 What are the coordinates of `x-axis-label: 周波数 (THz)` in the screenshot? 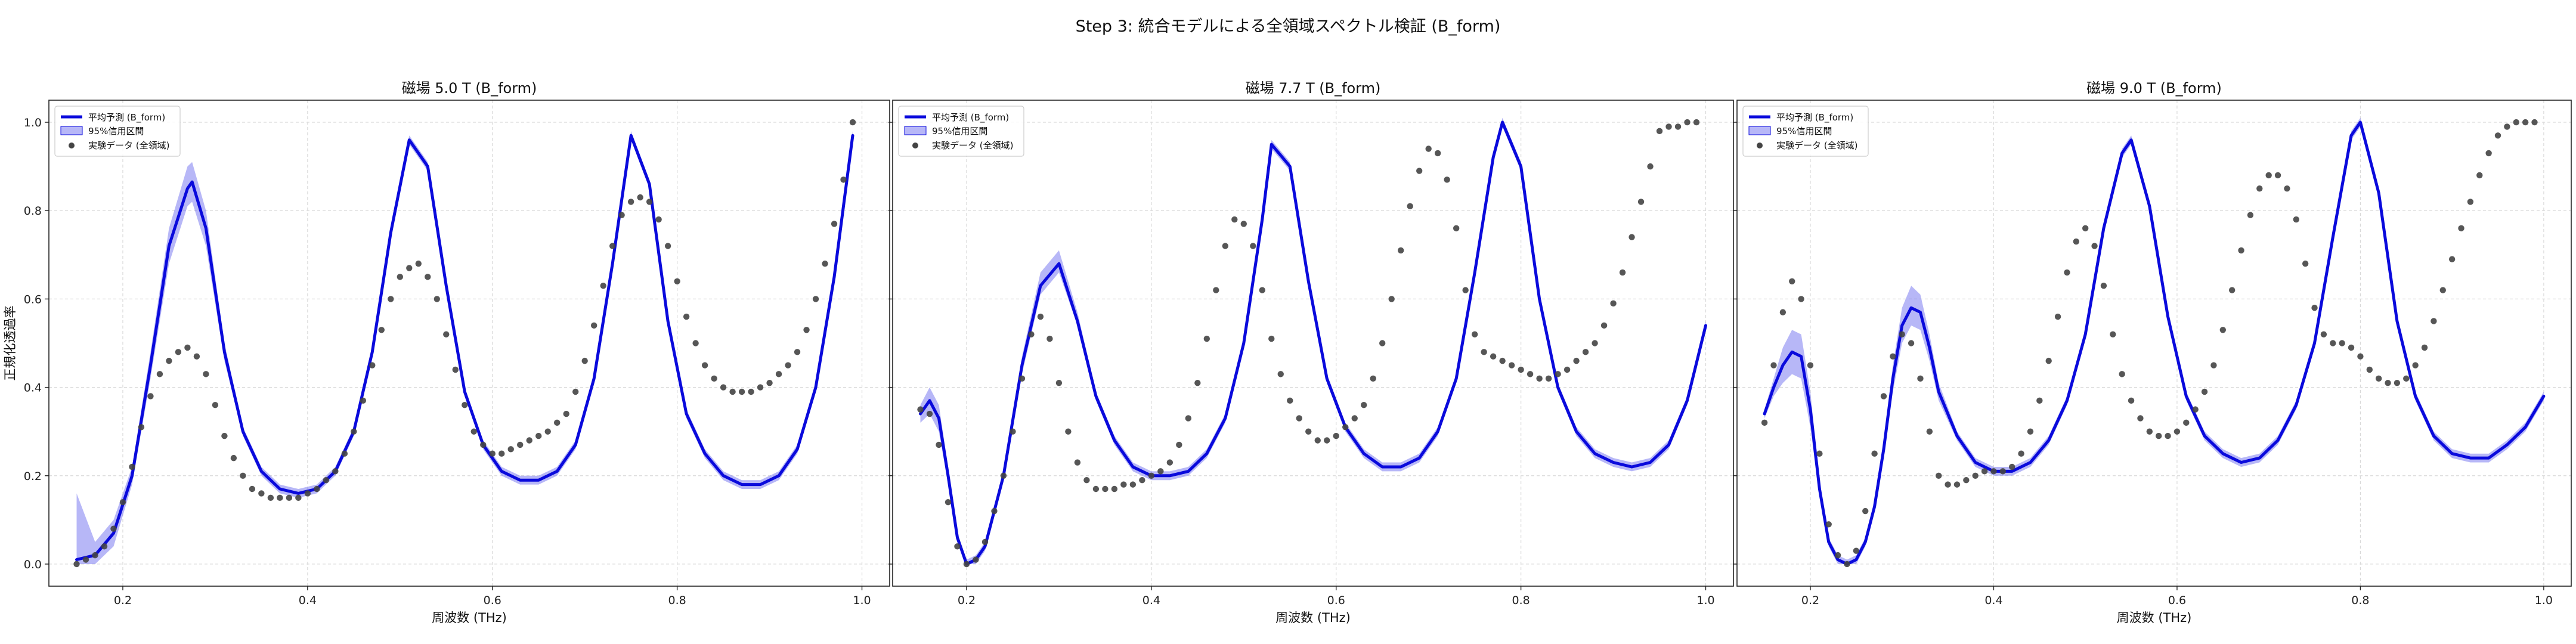 It's located at (470, 618).